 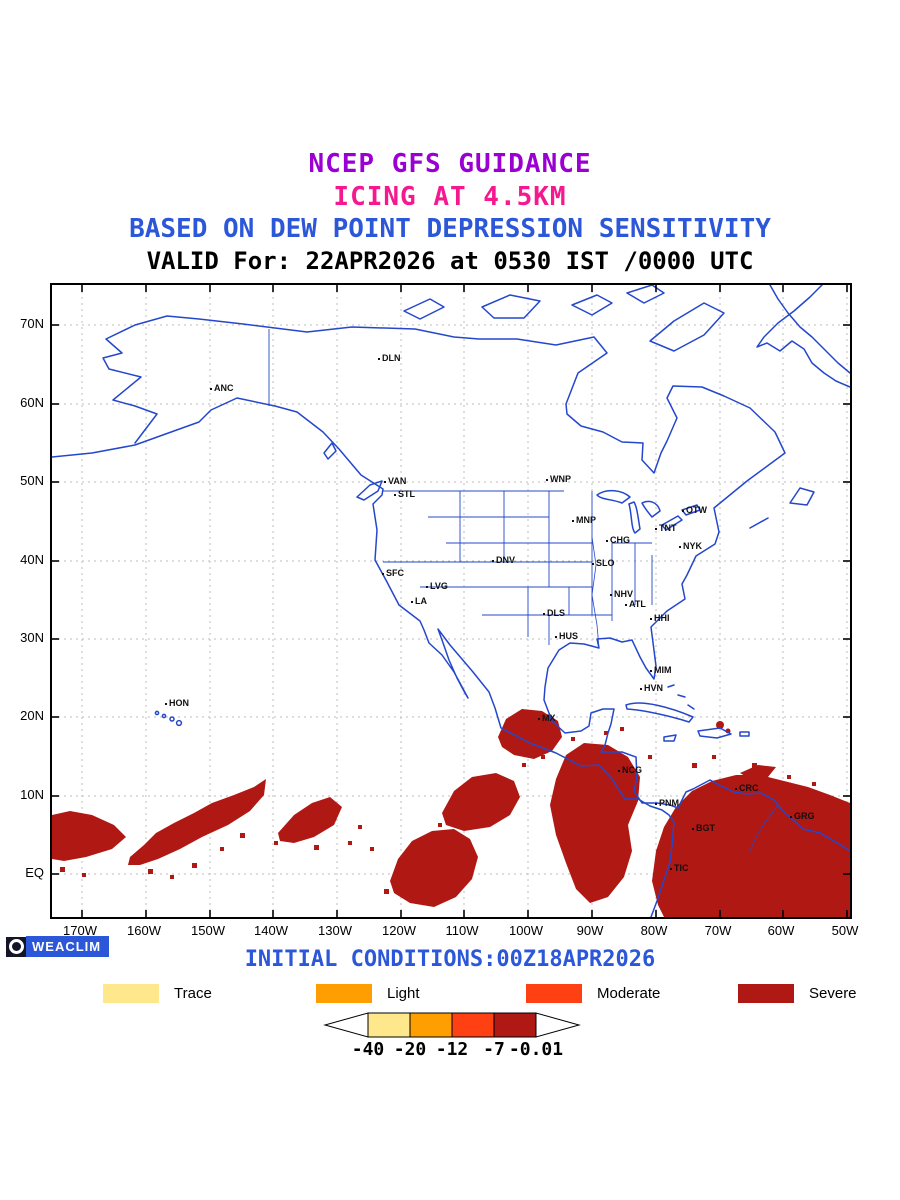 What do you see at coordinates (208, 930) in the screenshot?
I see `lon-label-150W: 150W` at bounding box center [208, 930].